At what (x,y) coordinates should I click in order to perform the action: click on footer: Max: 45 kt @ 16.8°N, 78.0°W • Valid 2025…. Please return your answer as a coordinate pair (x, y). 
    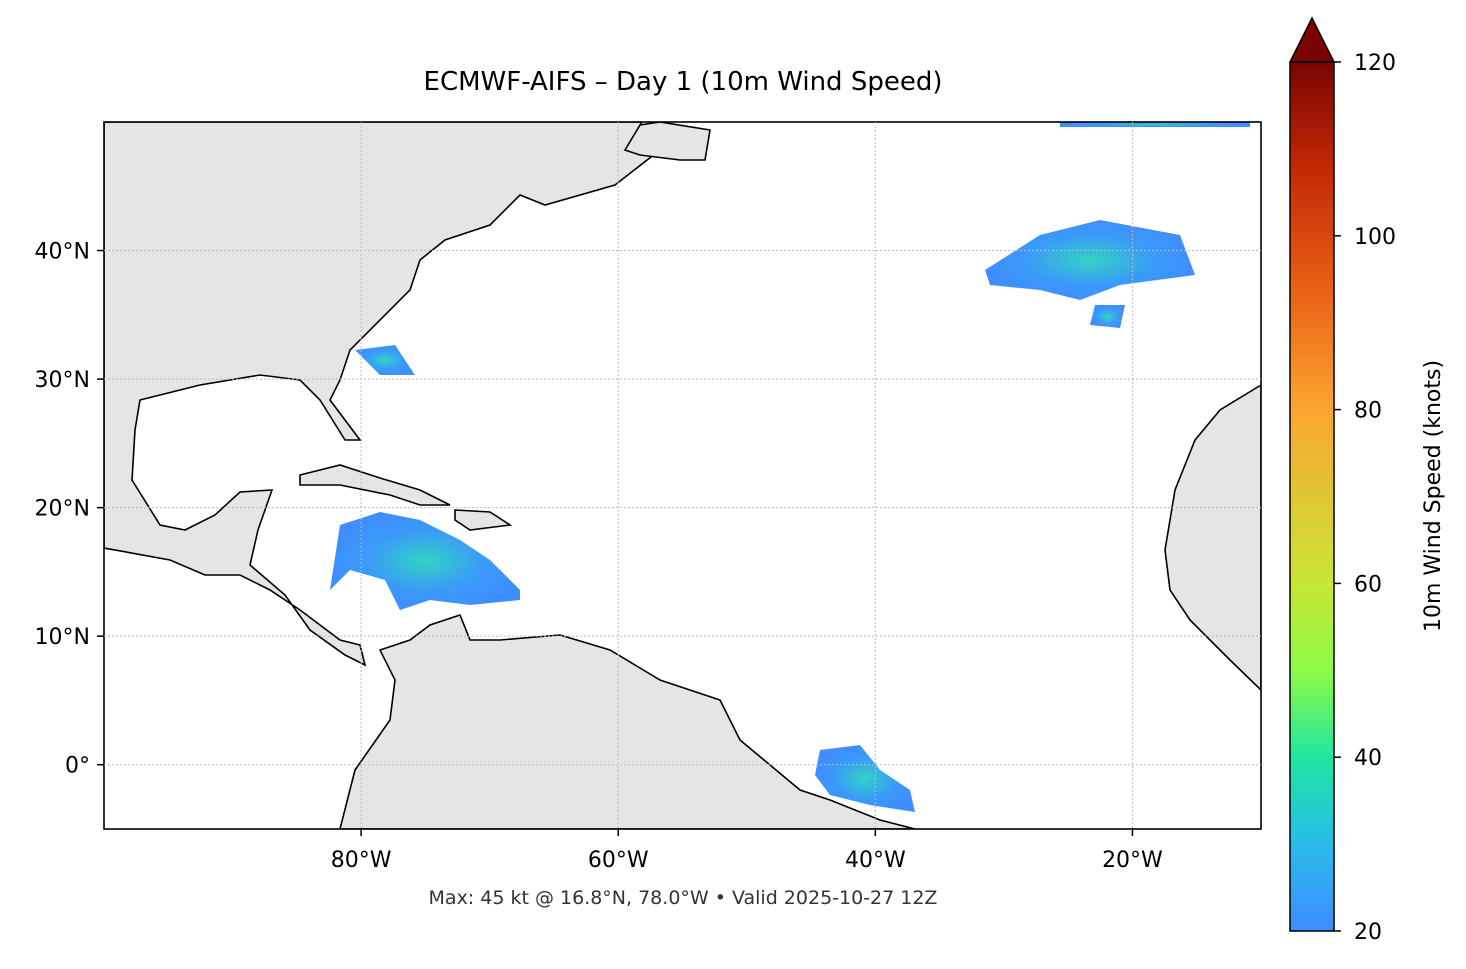
    Looking at the image, I should click on (683, 898).